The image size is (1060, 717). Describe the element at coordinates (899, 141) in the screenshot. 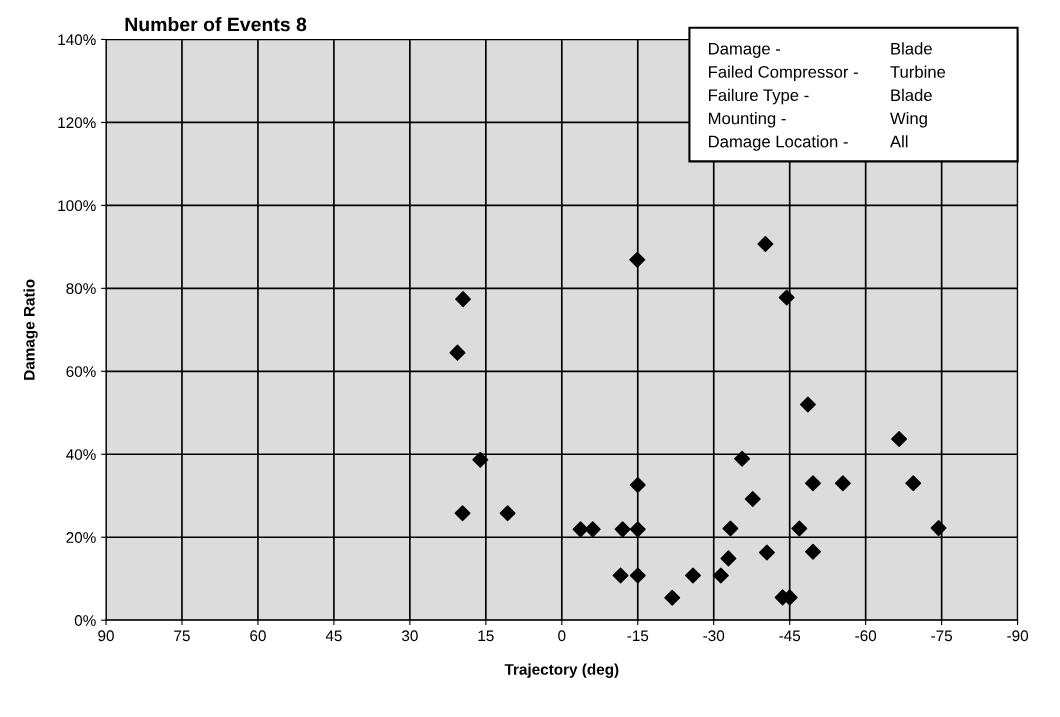

I see `annotation: All` at that location.